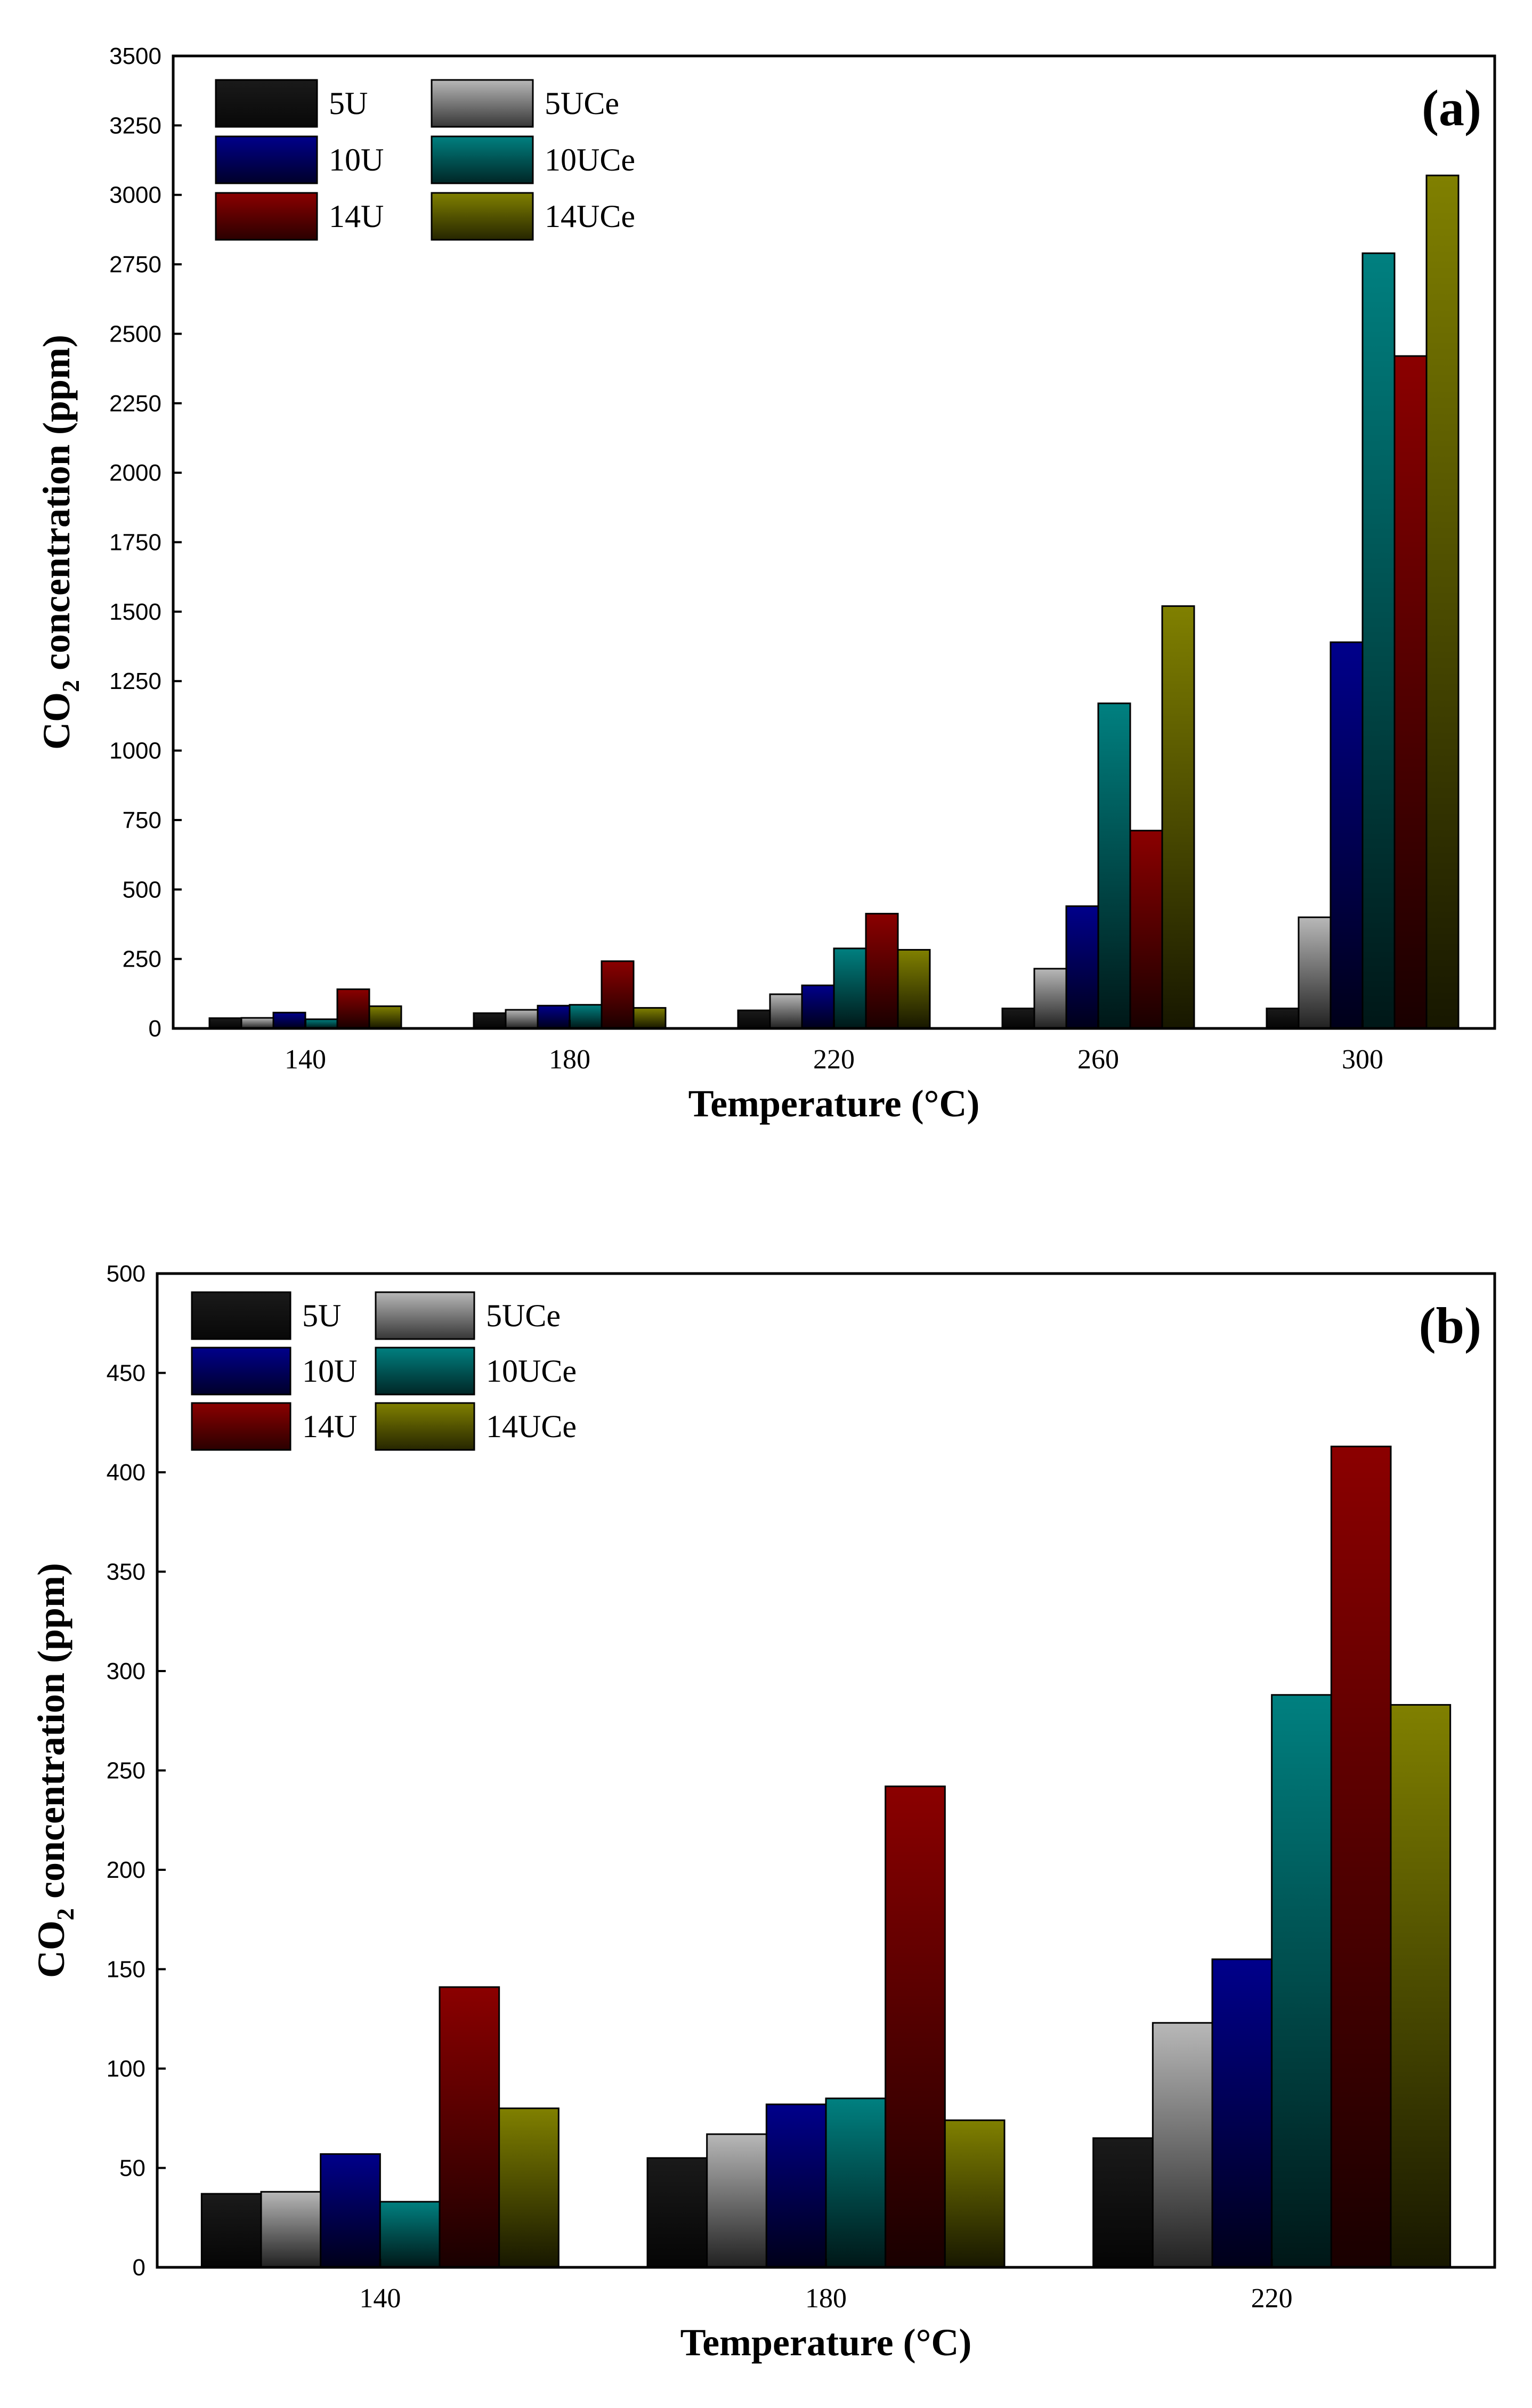 The width and height of the screenshot is (1532, 2408). What do you see at coordinates (126, 1970) in the screenshot?
I see `y-tick-label: 150` at bounding box center [126, 1970].